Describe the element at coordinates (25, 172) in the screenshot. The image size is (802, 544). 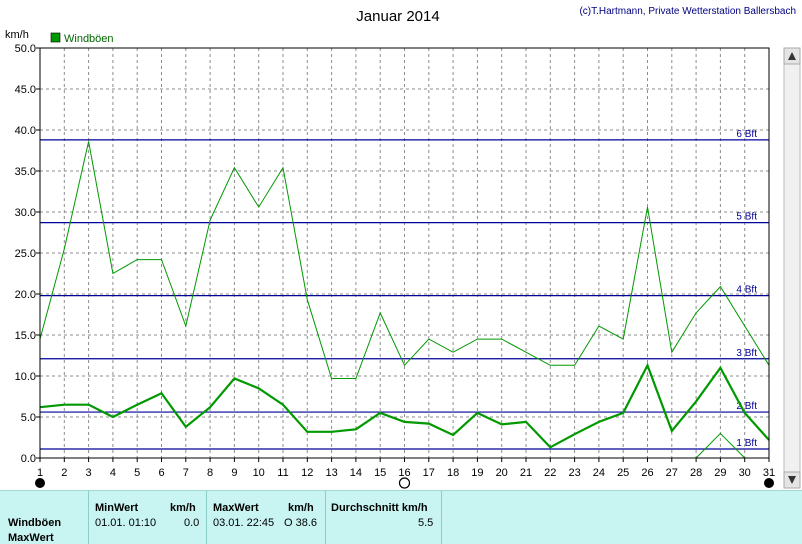
I see `y-tick-label: 35.0` at that location.